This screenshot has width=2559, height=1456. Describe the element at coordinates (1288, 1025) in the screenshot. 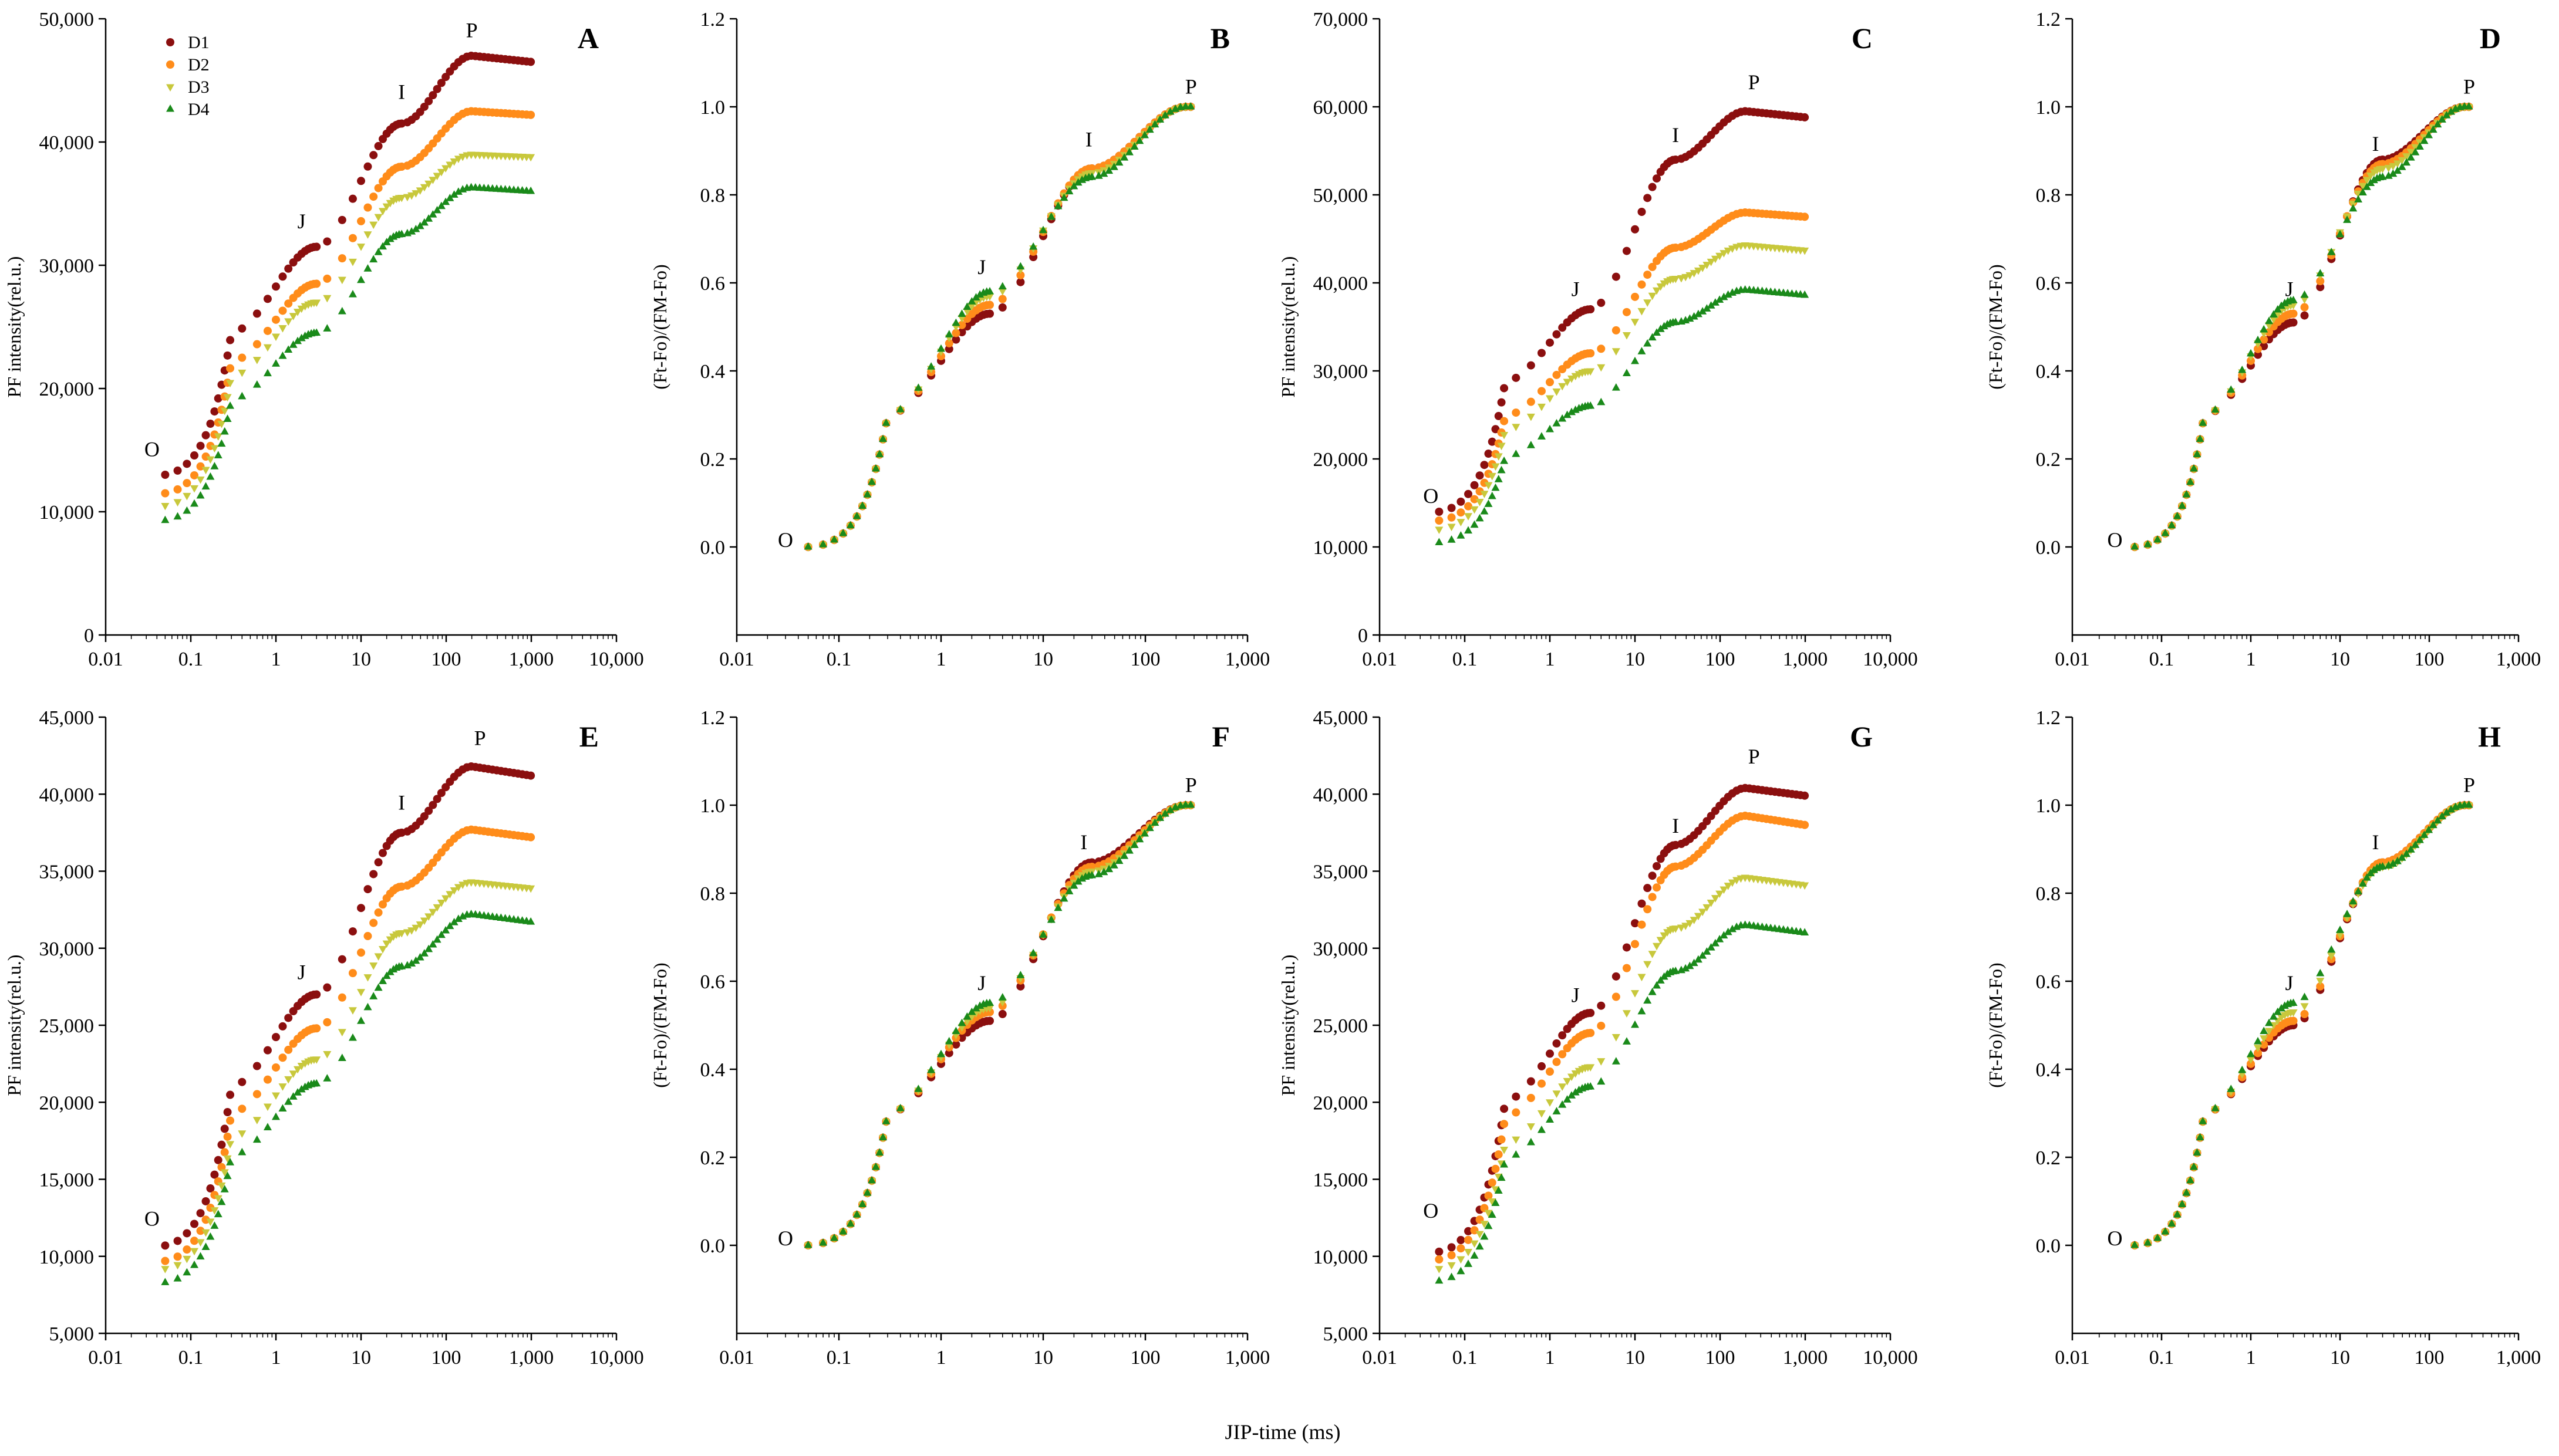

I see `y-axis-label: PF intensity(rel.u.)` at that location.